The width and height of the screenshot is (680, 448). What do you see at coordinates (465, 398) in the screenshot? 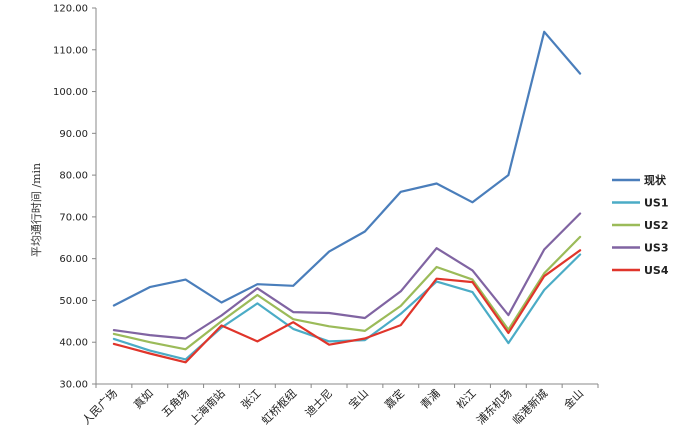
I see `x-tick-label: 松江` at bounding box center [465, 398].